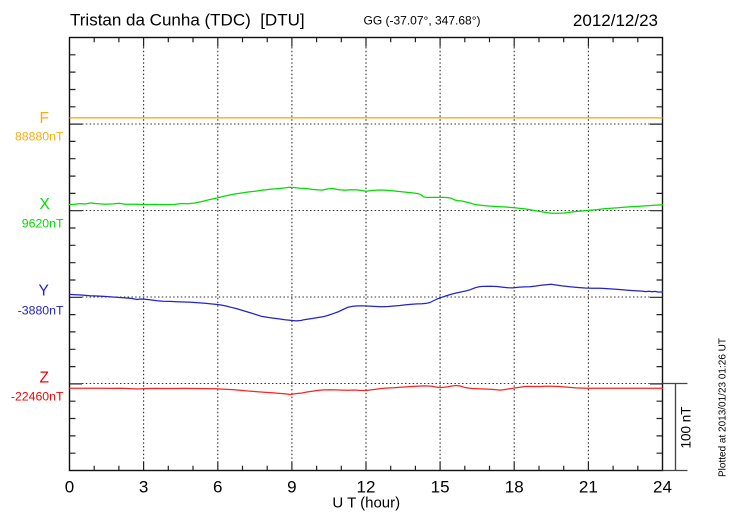 The width and height of the screenshot is (730, 520). I want to click on svg-text: Plotted at 2013/01/23 01:26 UT, so click(723, 407).